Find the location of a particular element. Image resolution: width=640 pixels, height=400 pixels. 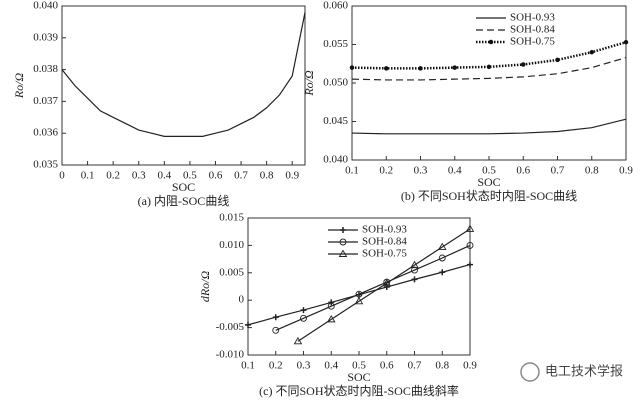

y-tick-label: 0.036 is located at coordinates (45, 133).